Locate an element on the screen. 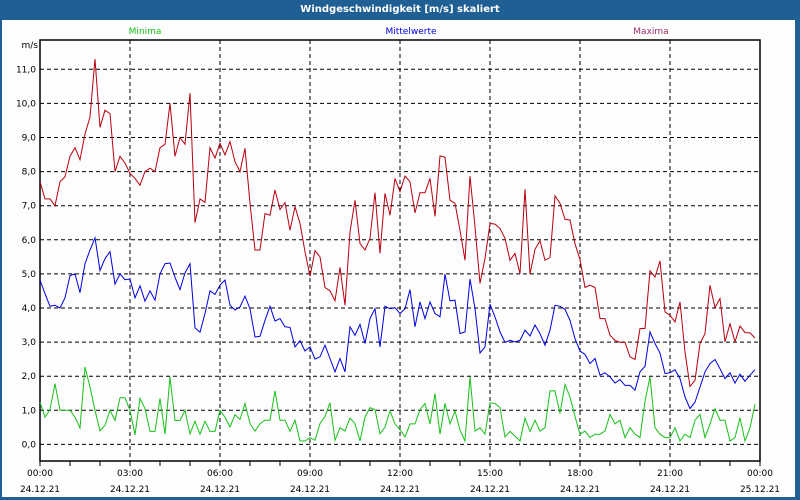  legend-label-minima: Minima is located at coordinates (145, 32).